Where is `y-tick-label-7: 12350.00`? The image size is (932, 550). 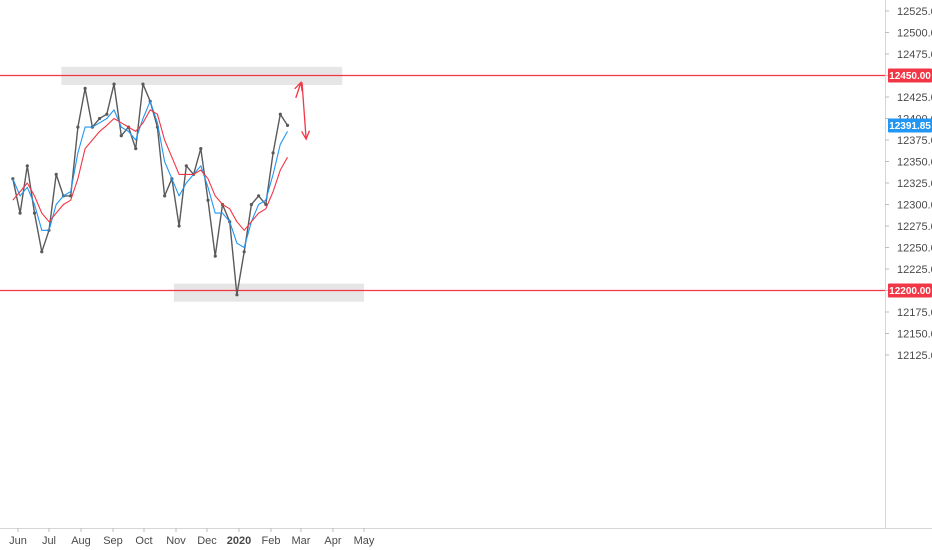
y-tick-label-7: 12350.00 is located at coordinates (914, 163).